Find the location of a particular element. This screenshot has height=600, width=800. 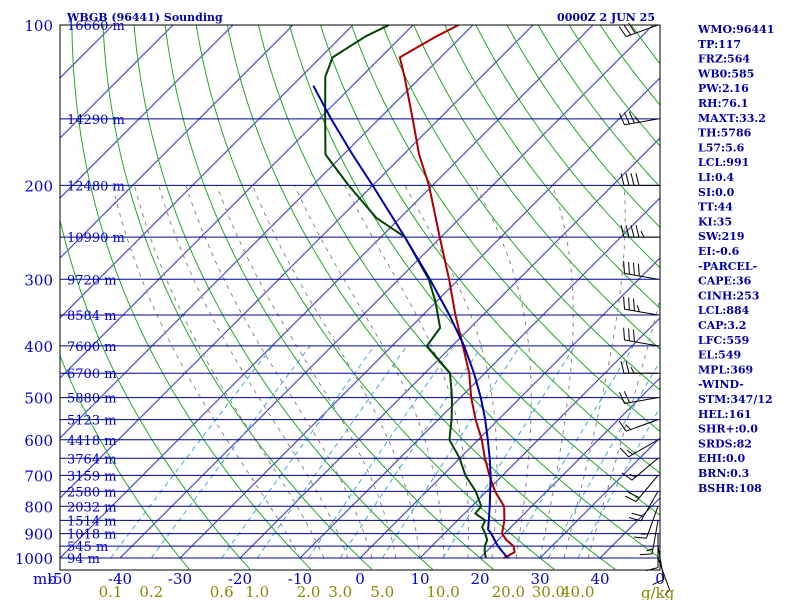

pressure-tick-label: 800 is located at coordinates (38, 507).